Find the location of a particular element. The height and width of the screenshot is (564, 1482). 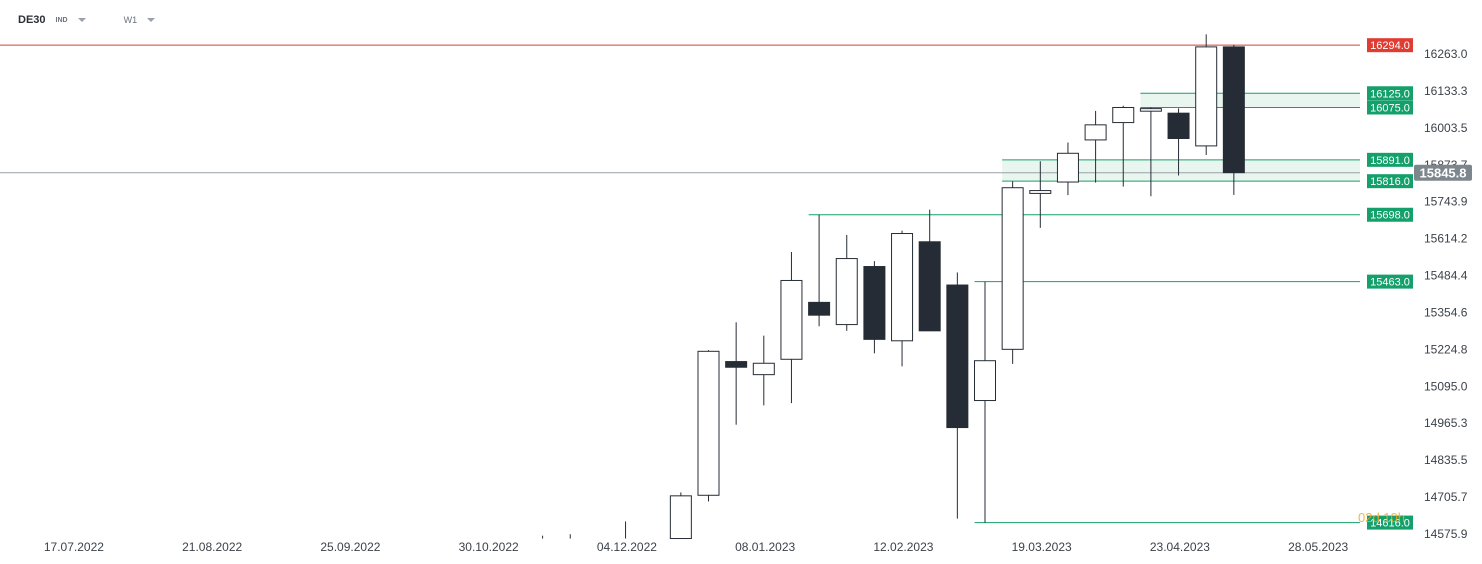

y-axis-tick-label: 15743.9 is located at coordinates (1446, 202).